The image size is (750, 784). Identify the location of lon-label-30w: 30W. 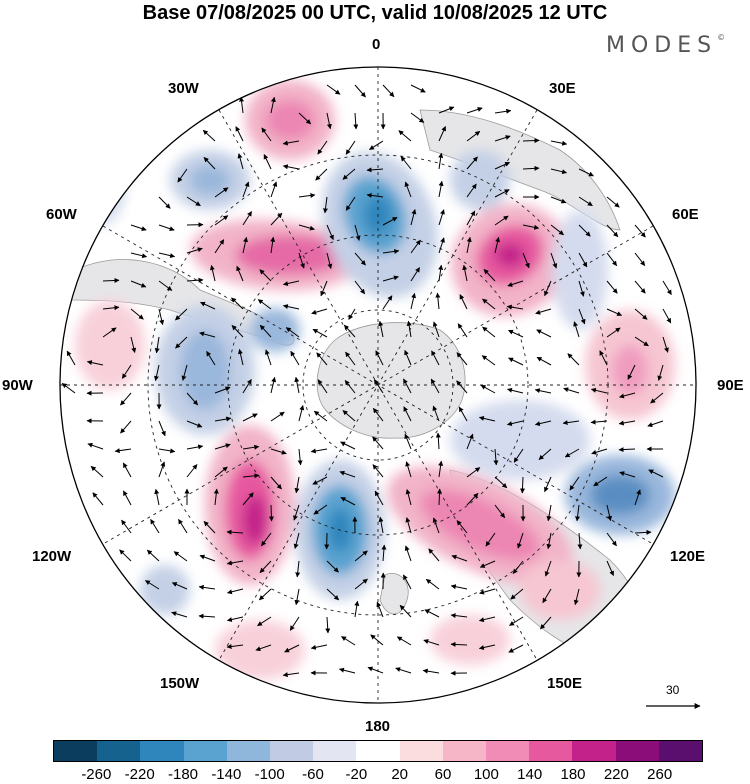
(183, 88).